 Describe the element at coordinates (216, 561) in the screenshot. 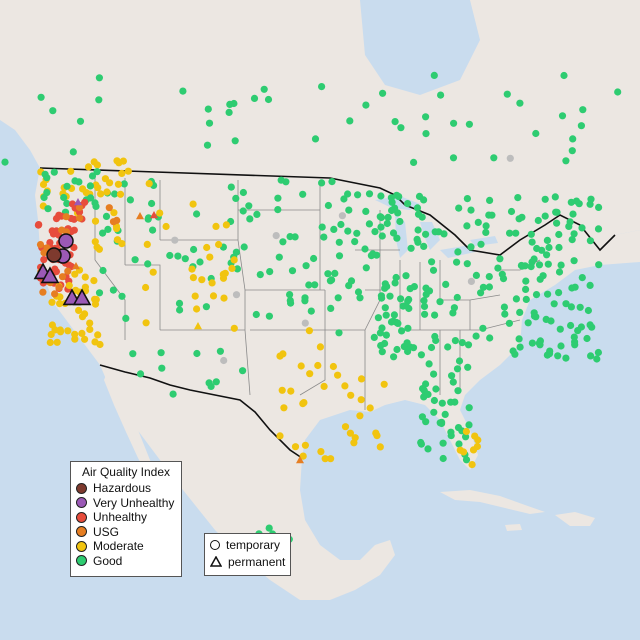

I see `triangle-icon` at that location.